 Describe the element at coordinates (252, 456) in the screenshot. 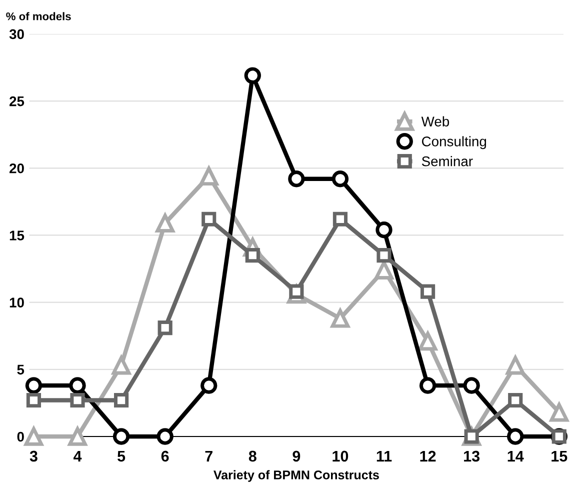

I see `x-tick-label: 8` at that location.